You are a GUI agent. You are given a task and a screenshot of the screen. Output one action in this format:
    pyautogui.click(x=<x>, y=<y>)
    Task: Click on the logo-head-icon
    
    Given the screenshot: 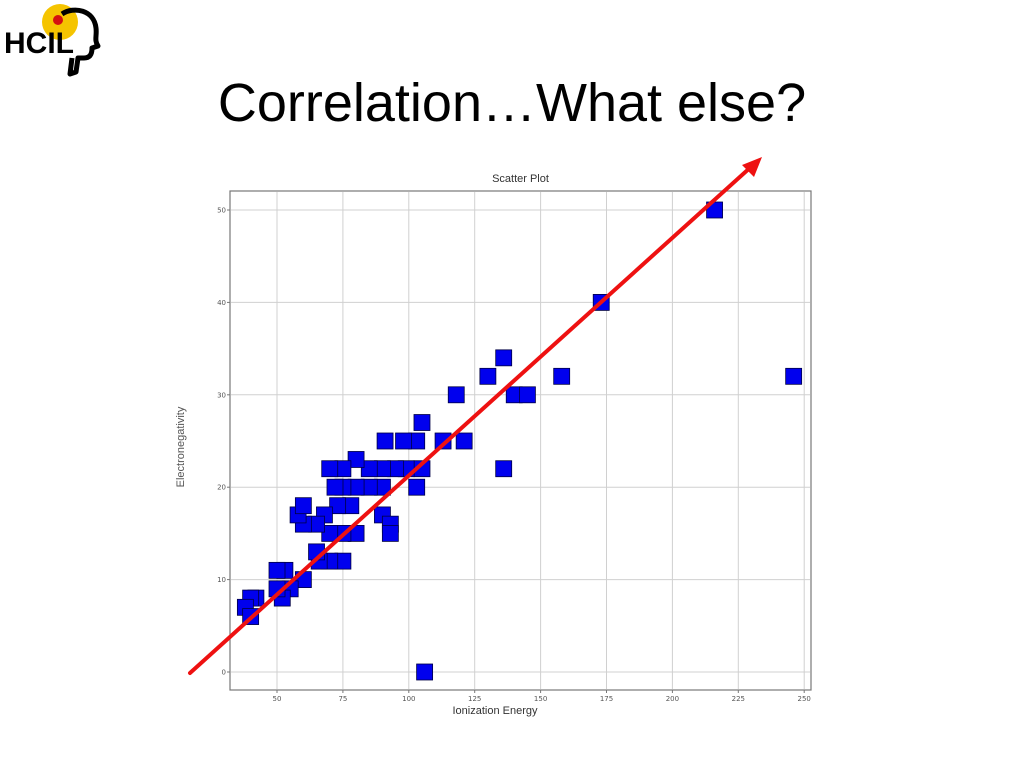 What is the action you would take?
    pyautogui.click(x=80, y=42)
    